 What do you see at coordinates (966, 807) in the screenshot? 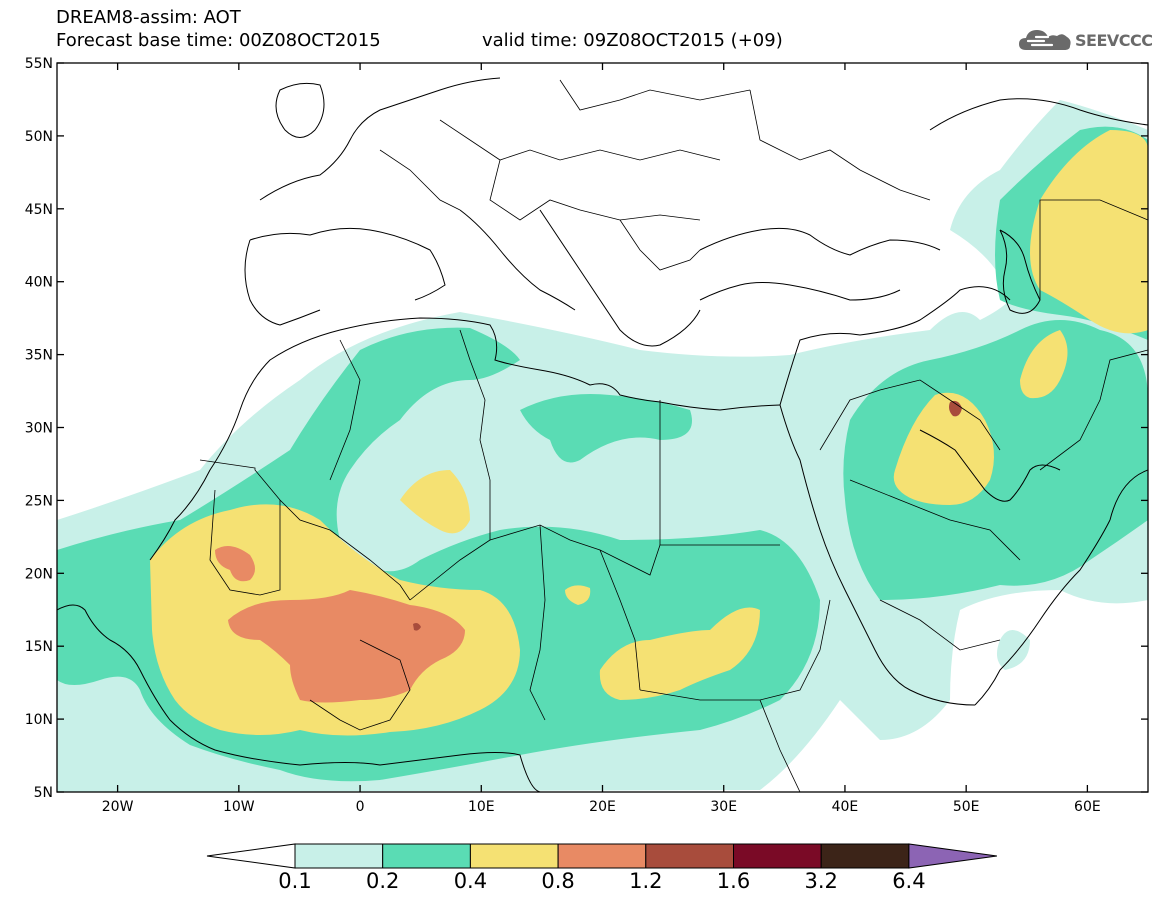
I see `lon-label: 50E` at bounding box center [966, 807].